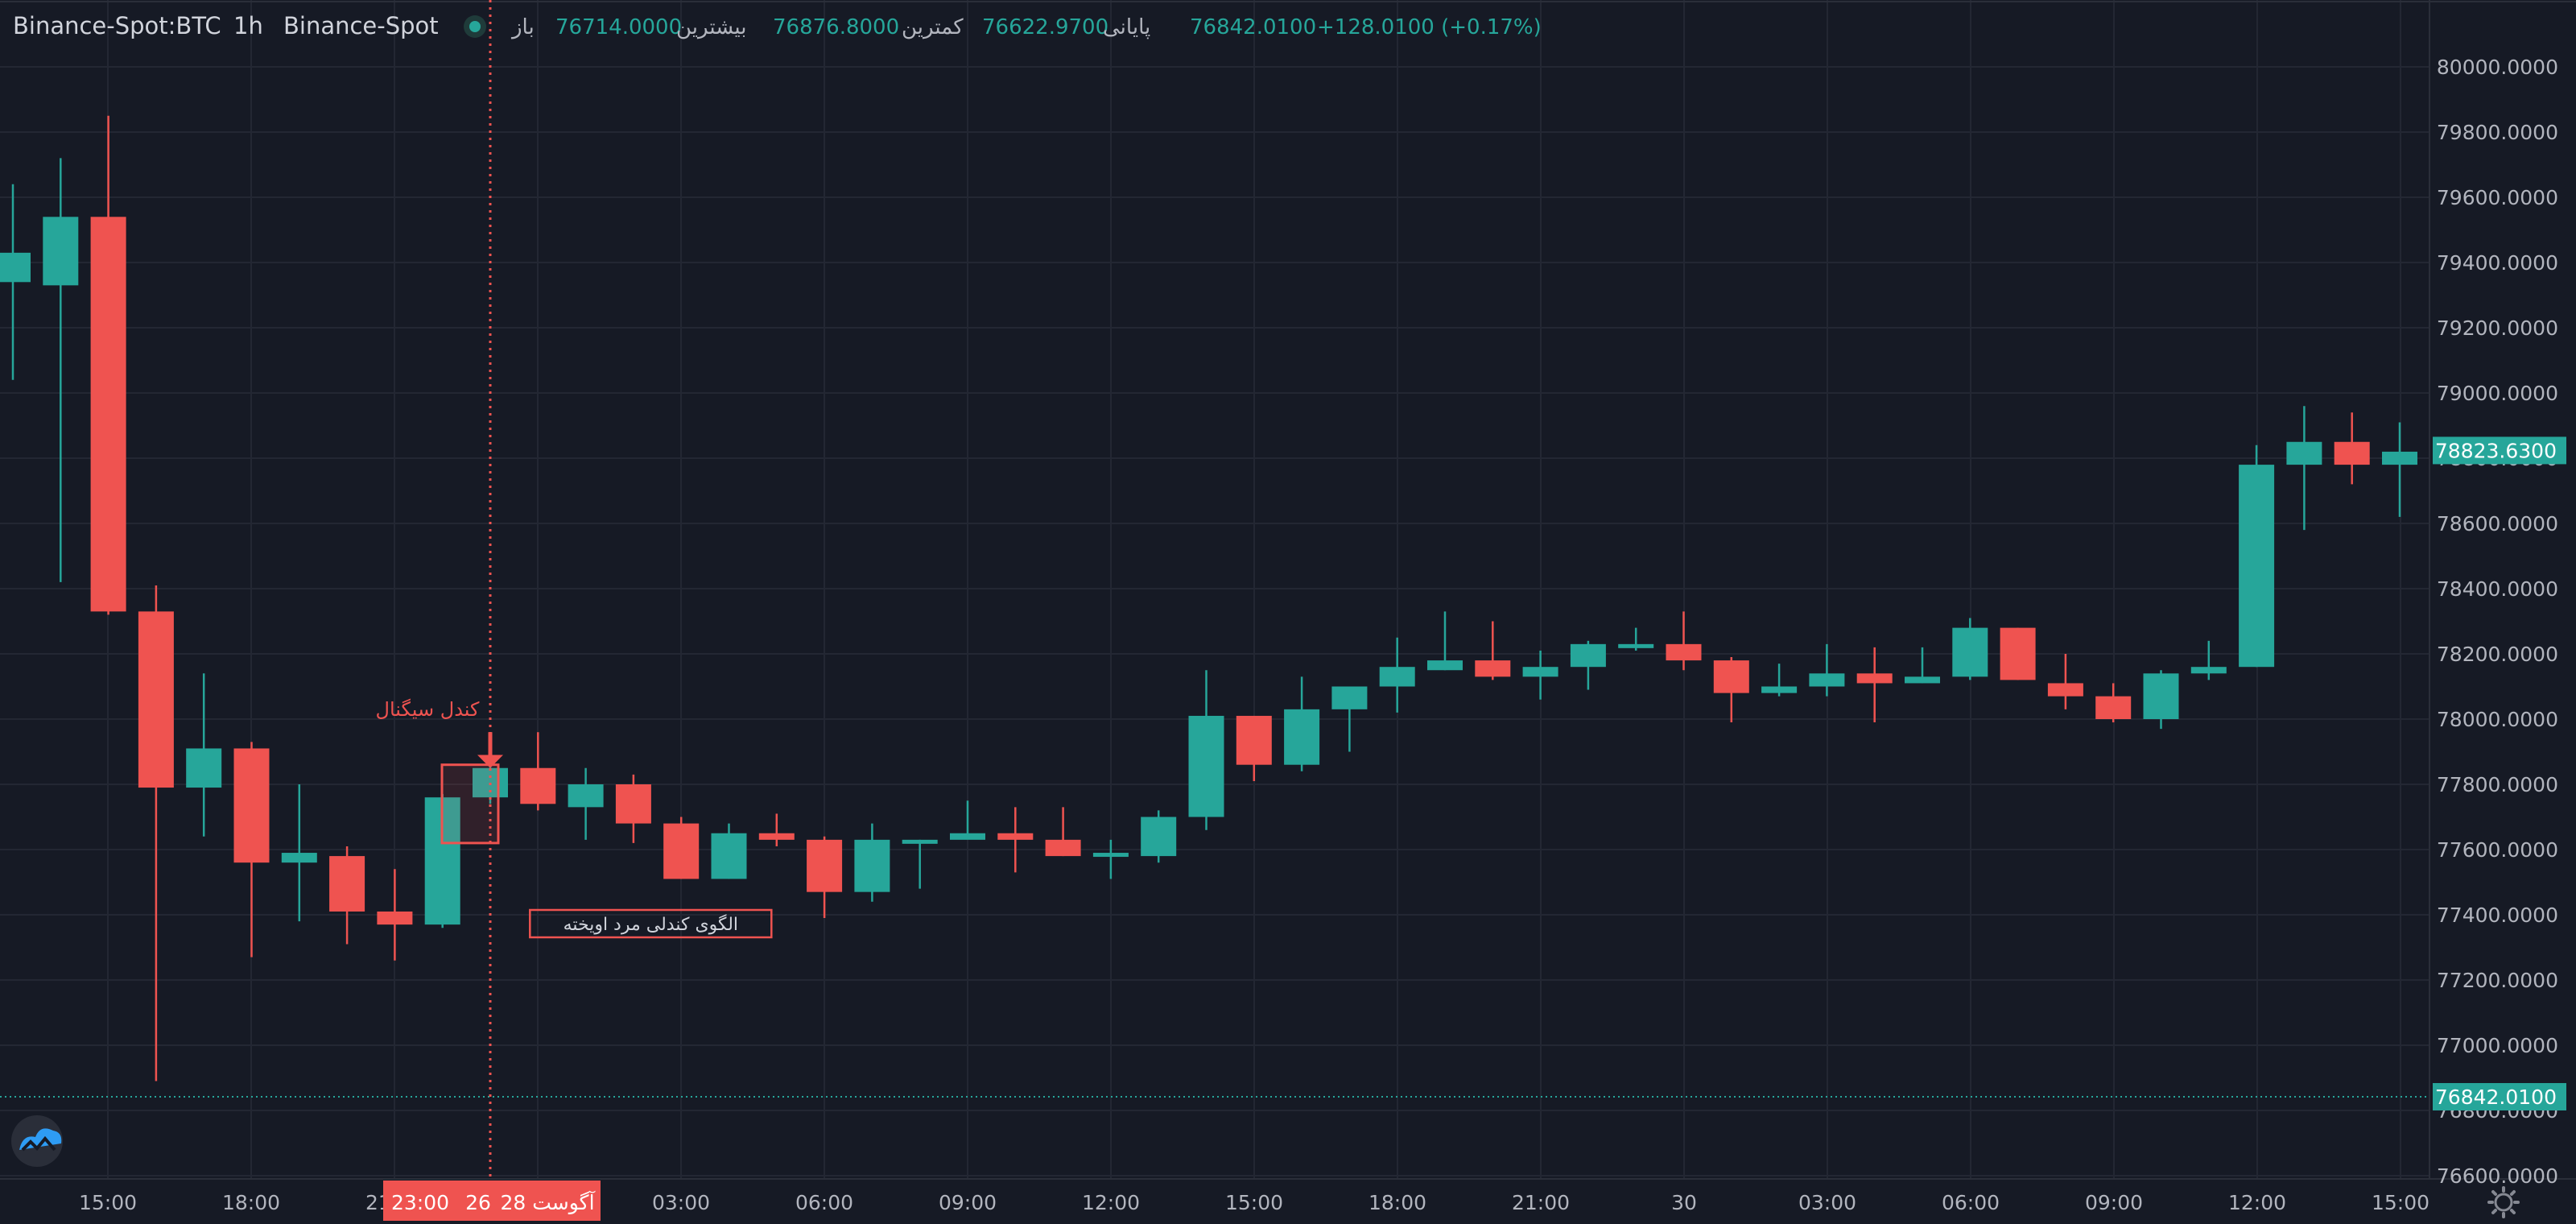 This screenshot has width=2576, height=1224. Describe the element at coordinates (1684, 1202) in the screenshot. I see `time-tick-label: 30` at that location.